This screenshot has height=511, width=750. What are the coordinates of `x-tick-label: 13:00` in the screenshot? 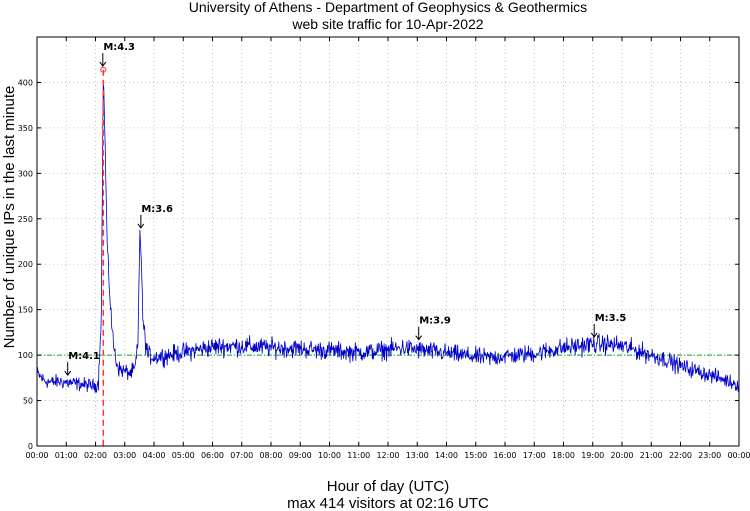 It's located at (417, 455).